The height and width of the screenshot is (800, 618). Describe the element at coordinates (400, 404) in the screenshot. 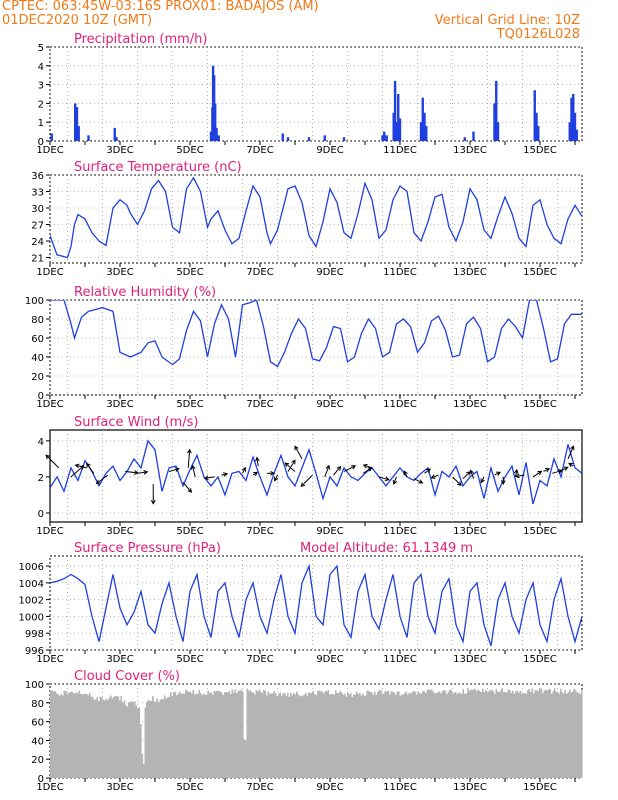

I see `x-tick-label: 11DEC` at that location.